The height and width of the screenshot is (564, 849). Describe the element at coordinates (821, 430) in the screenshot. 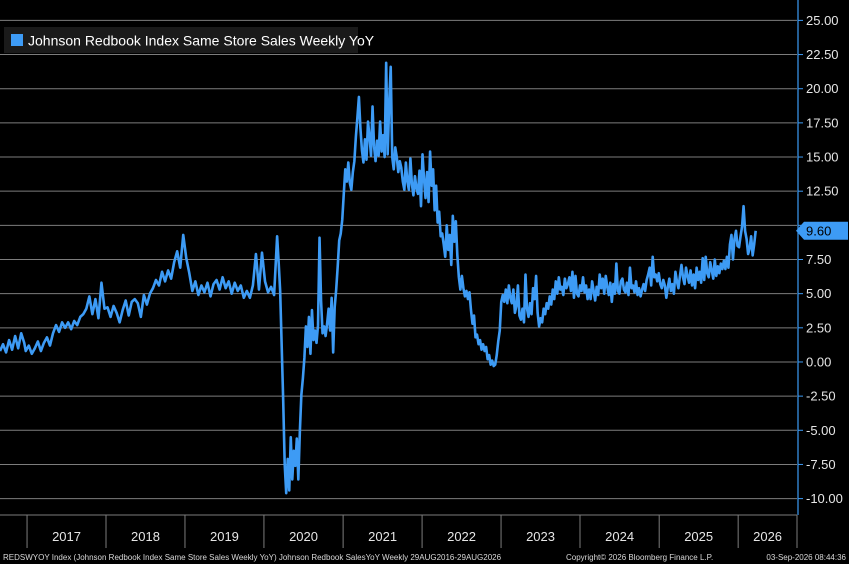

I see `y-tick-label: -5.00` at that location.